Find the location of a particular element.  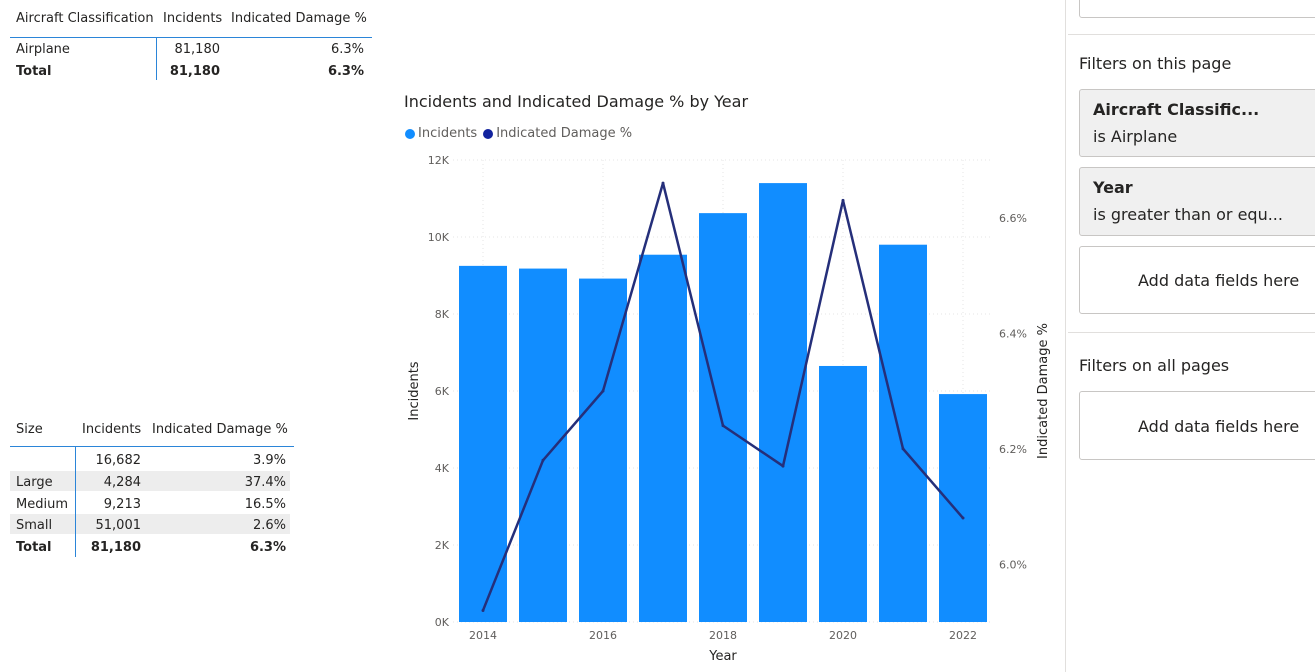

bar-incidents-2020 is located at coordinates (843, 493).